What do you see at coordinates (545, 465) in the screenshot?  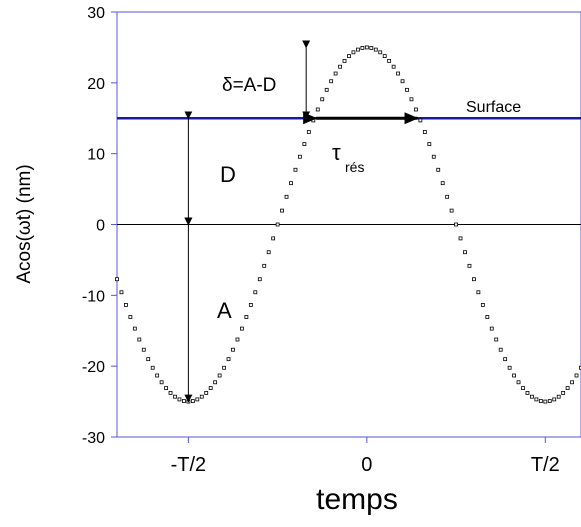 I see `x-tick-label: T/2` at bounding box center [545, 465].